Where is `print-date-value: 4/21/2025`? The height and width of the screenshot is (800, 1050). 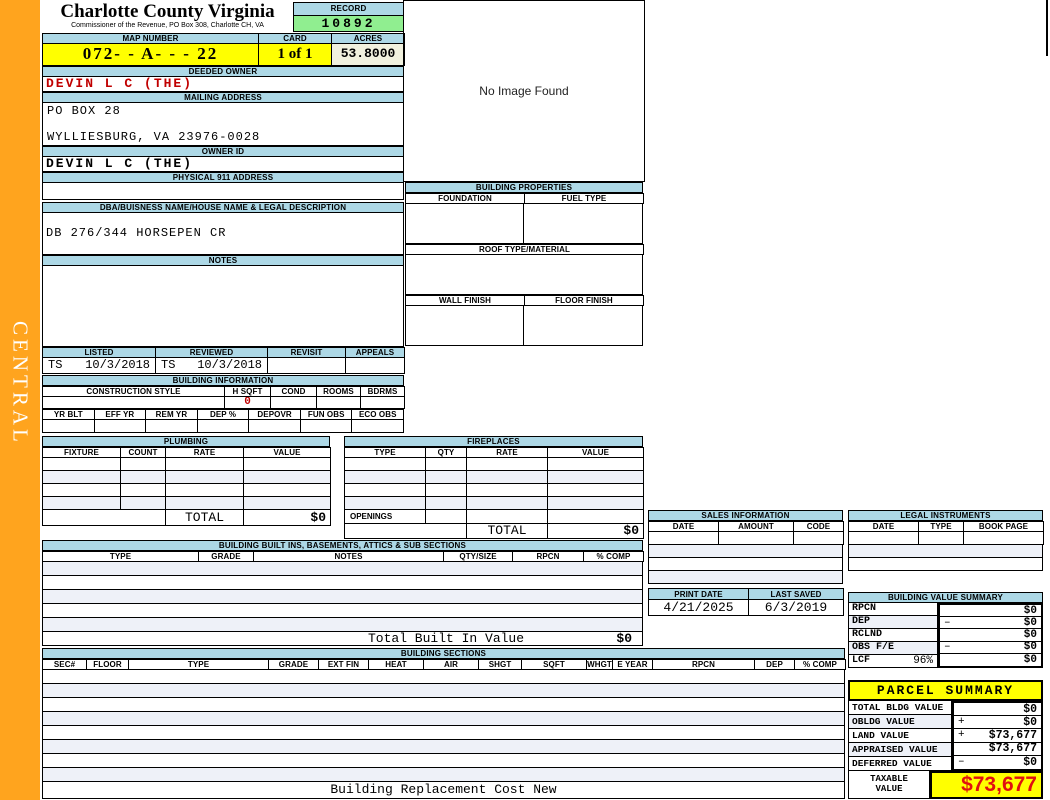
print-date-value: 4/21/2025 is located at coordinates (699, 608).